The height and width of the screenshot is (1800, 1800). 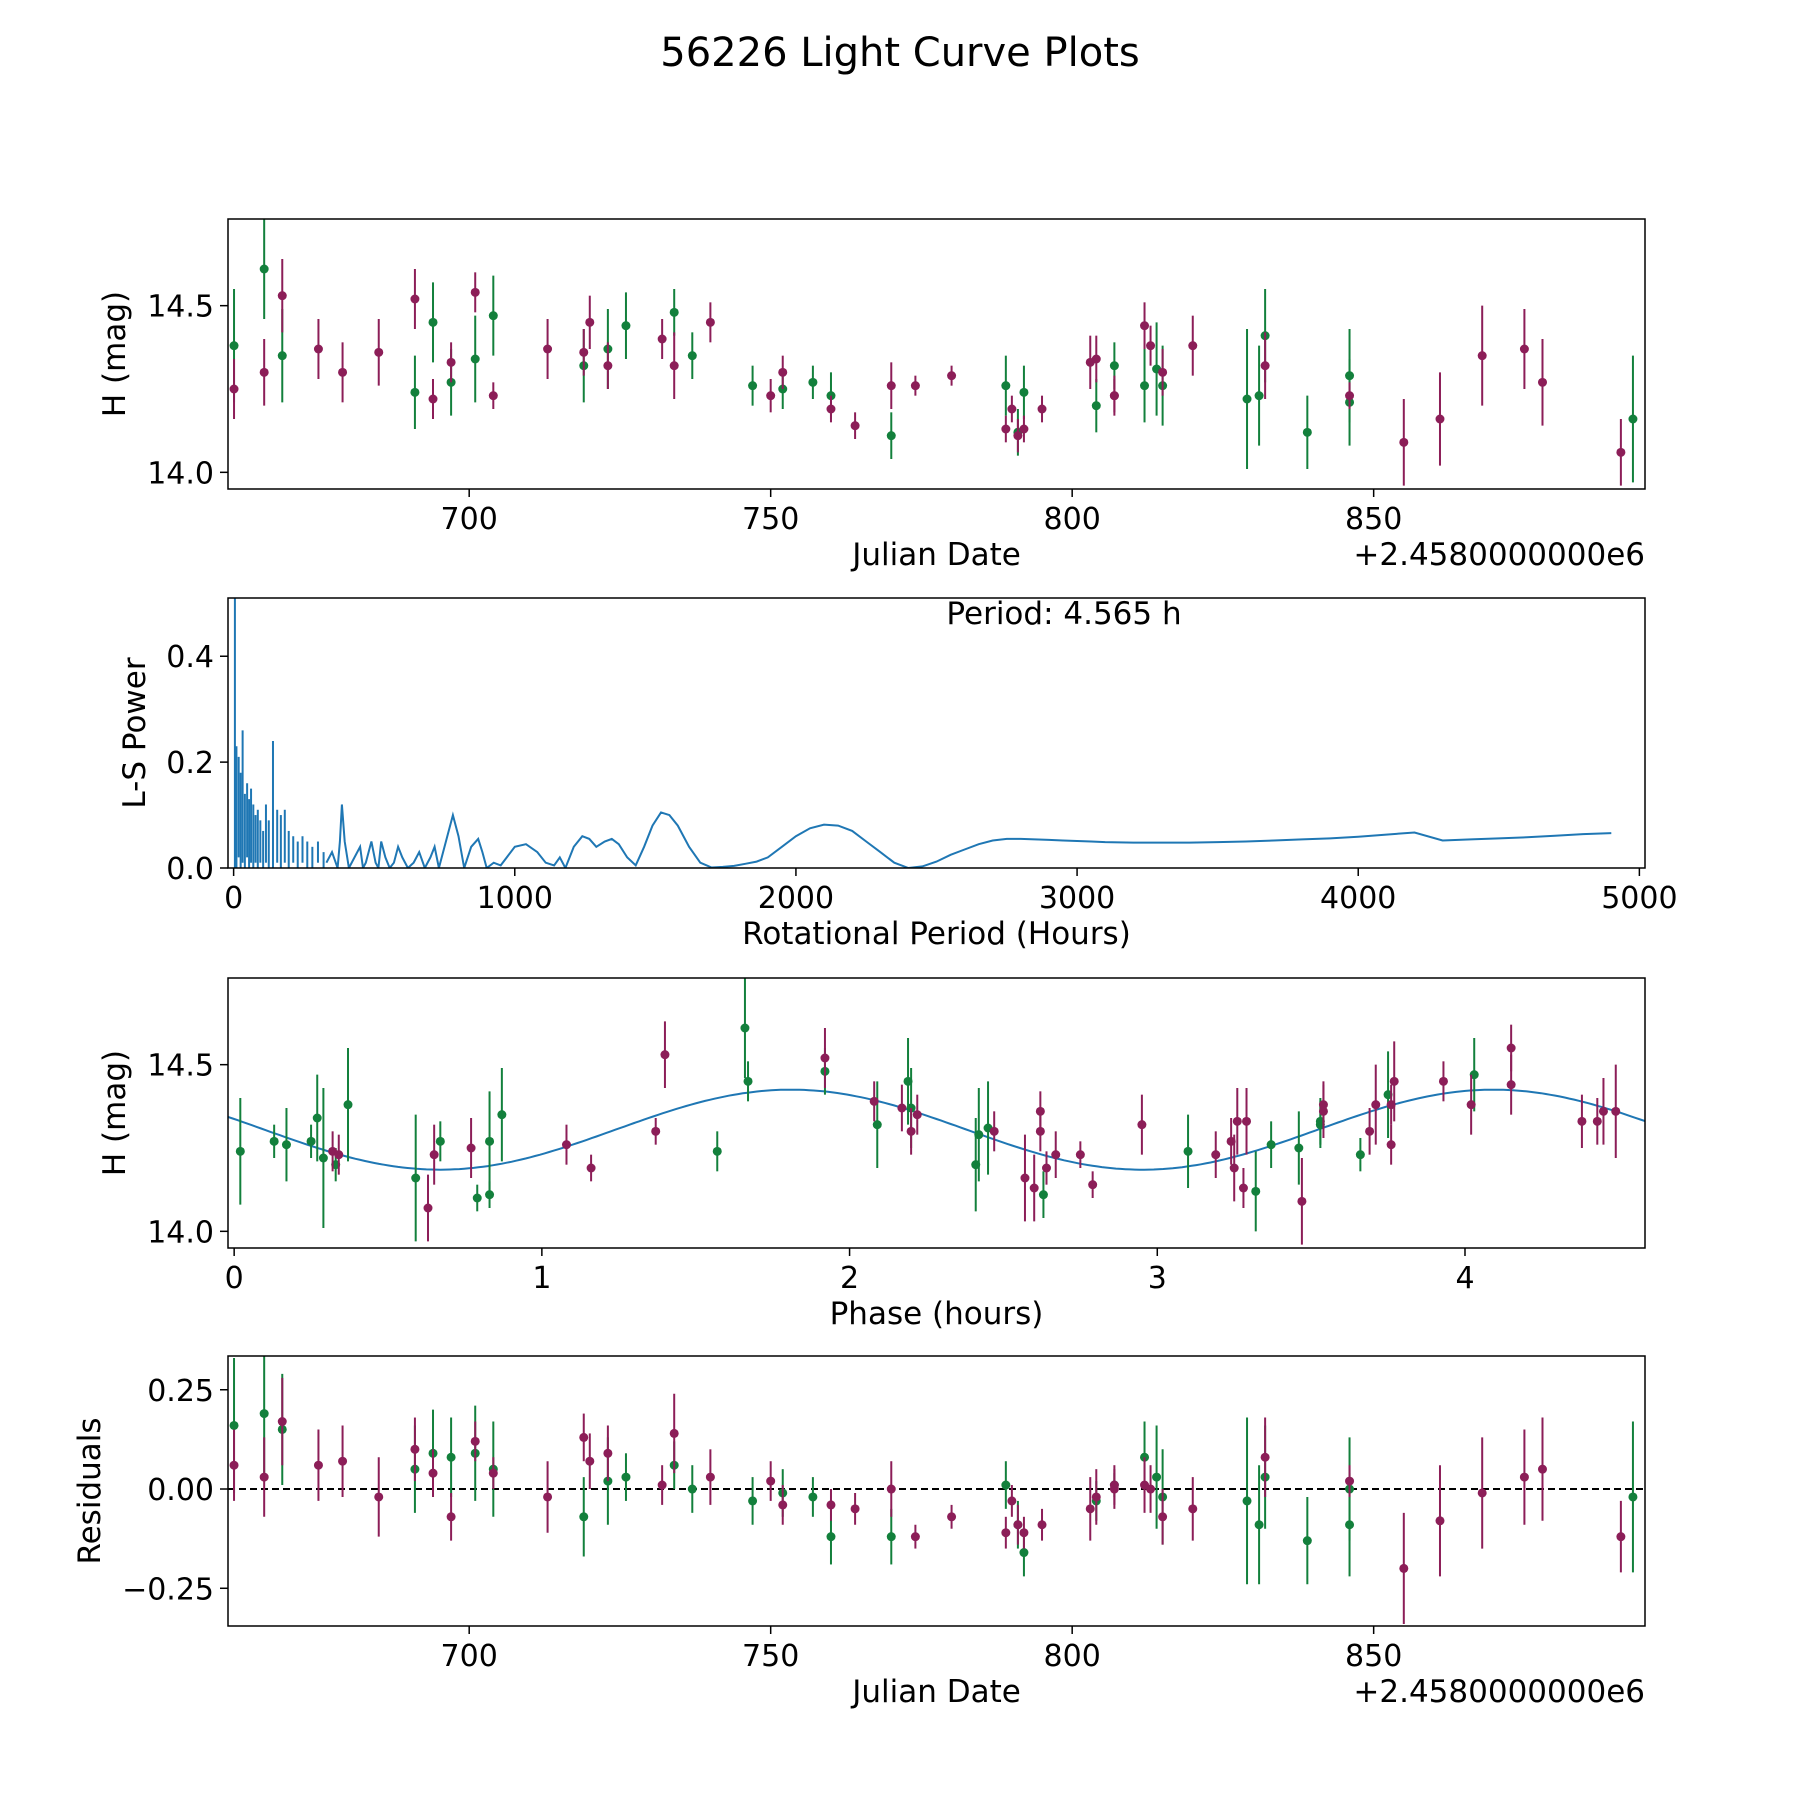 I want to click on lightcurve-axes-frame, so click(x=936, y=354).